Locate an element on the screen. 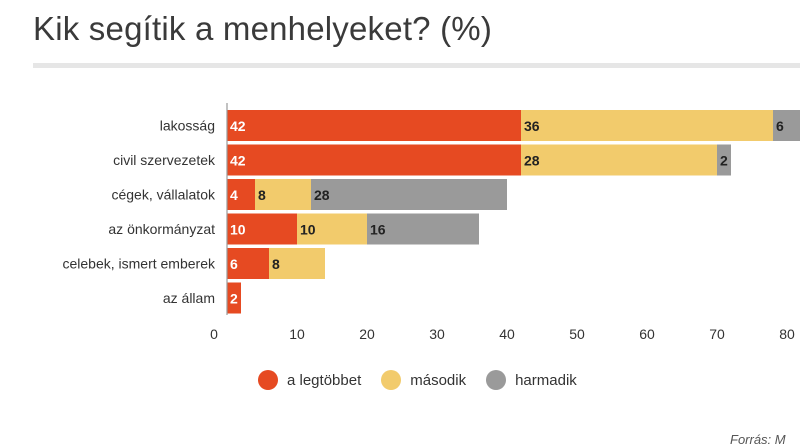  x-tick-label: 40 is located at coordinates (507, 334).